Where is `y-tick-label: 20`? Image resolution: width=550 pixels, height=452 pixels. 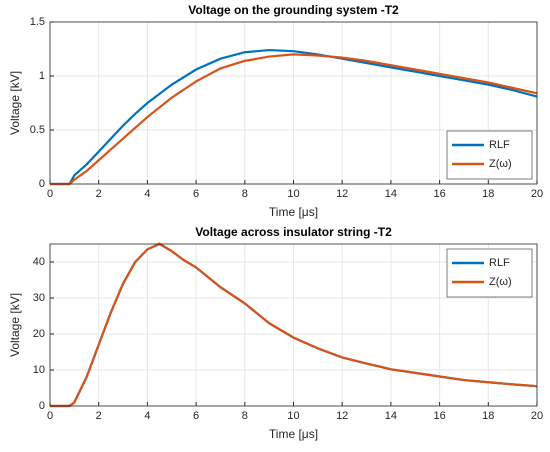
y-tick-label: 20 is located at coordinates (39, 334).